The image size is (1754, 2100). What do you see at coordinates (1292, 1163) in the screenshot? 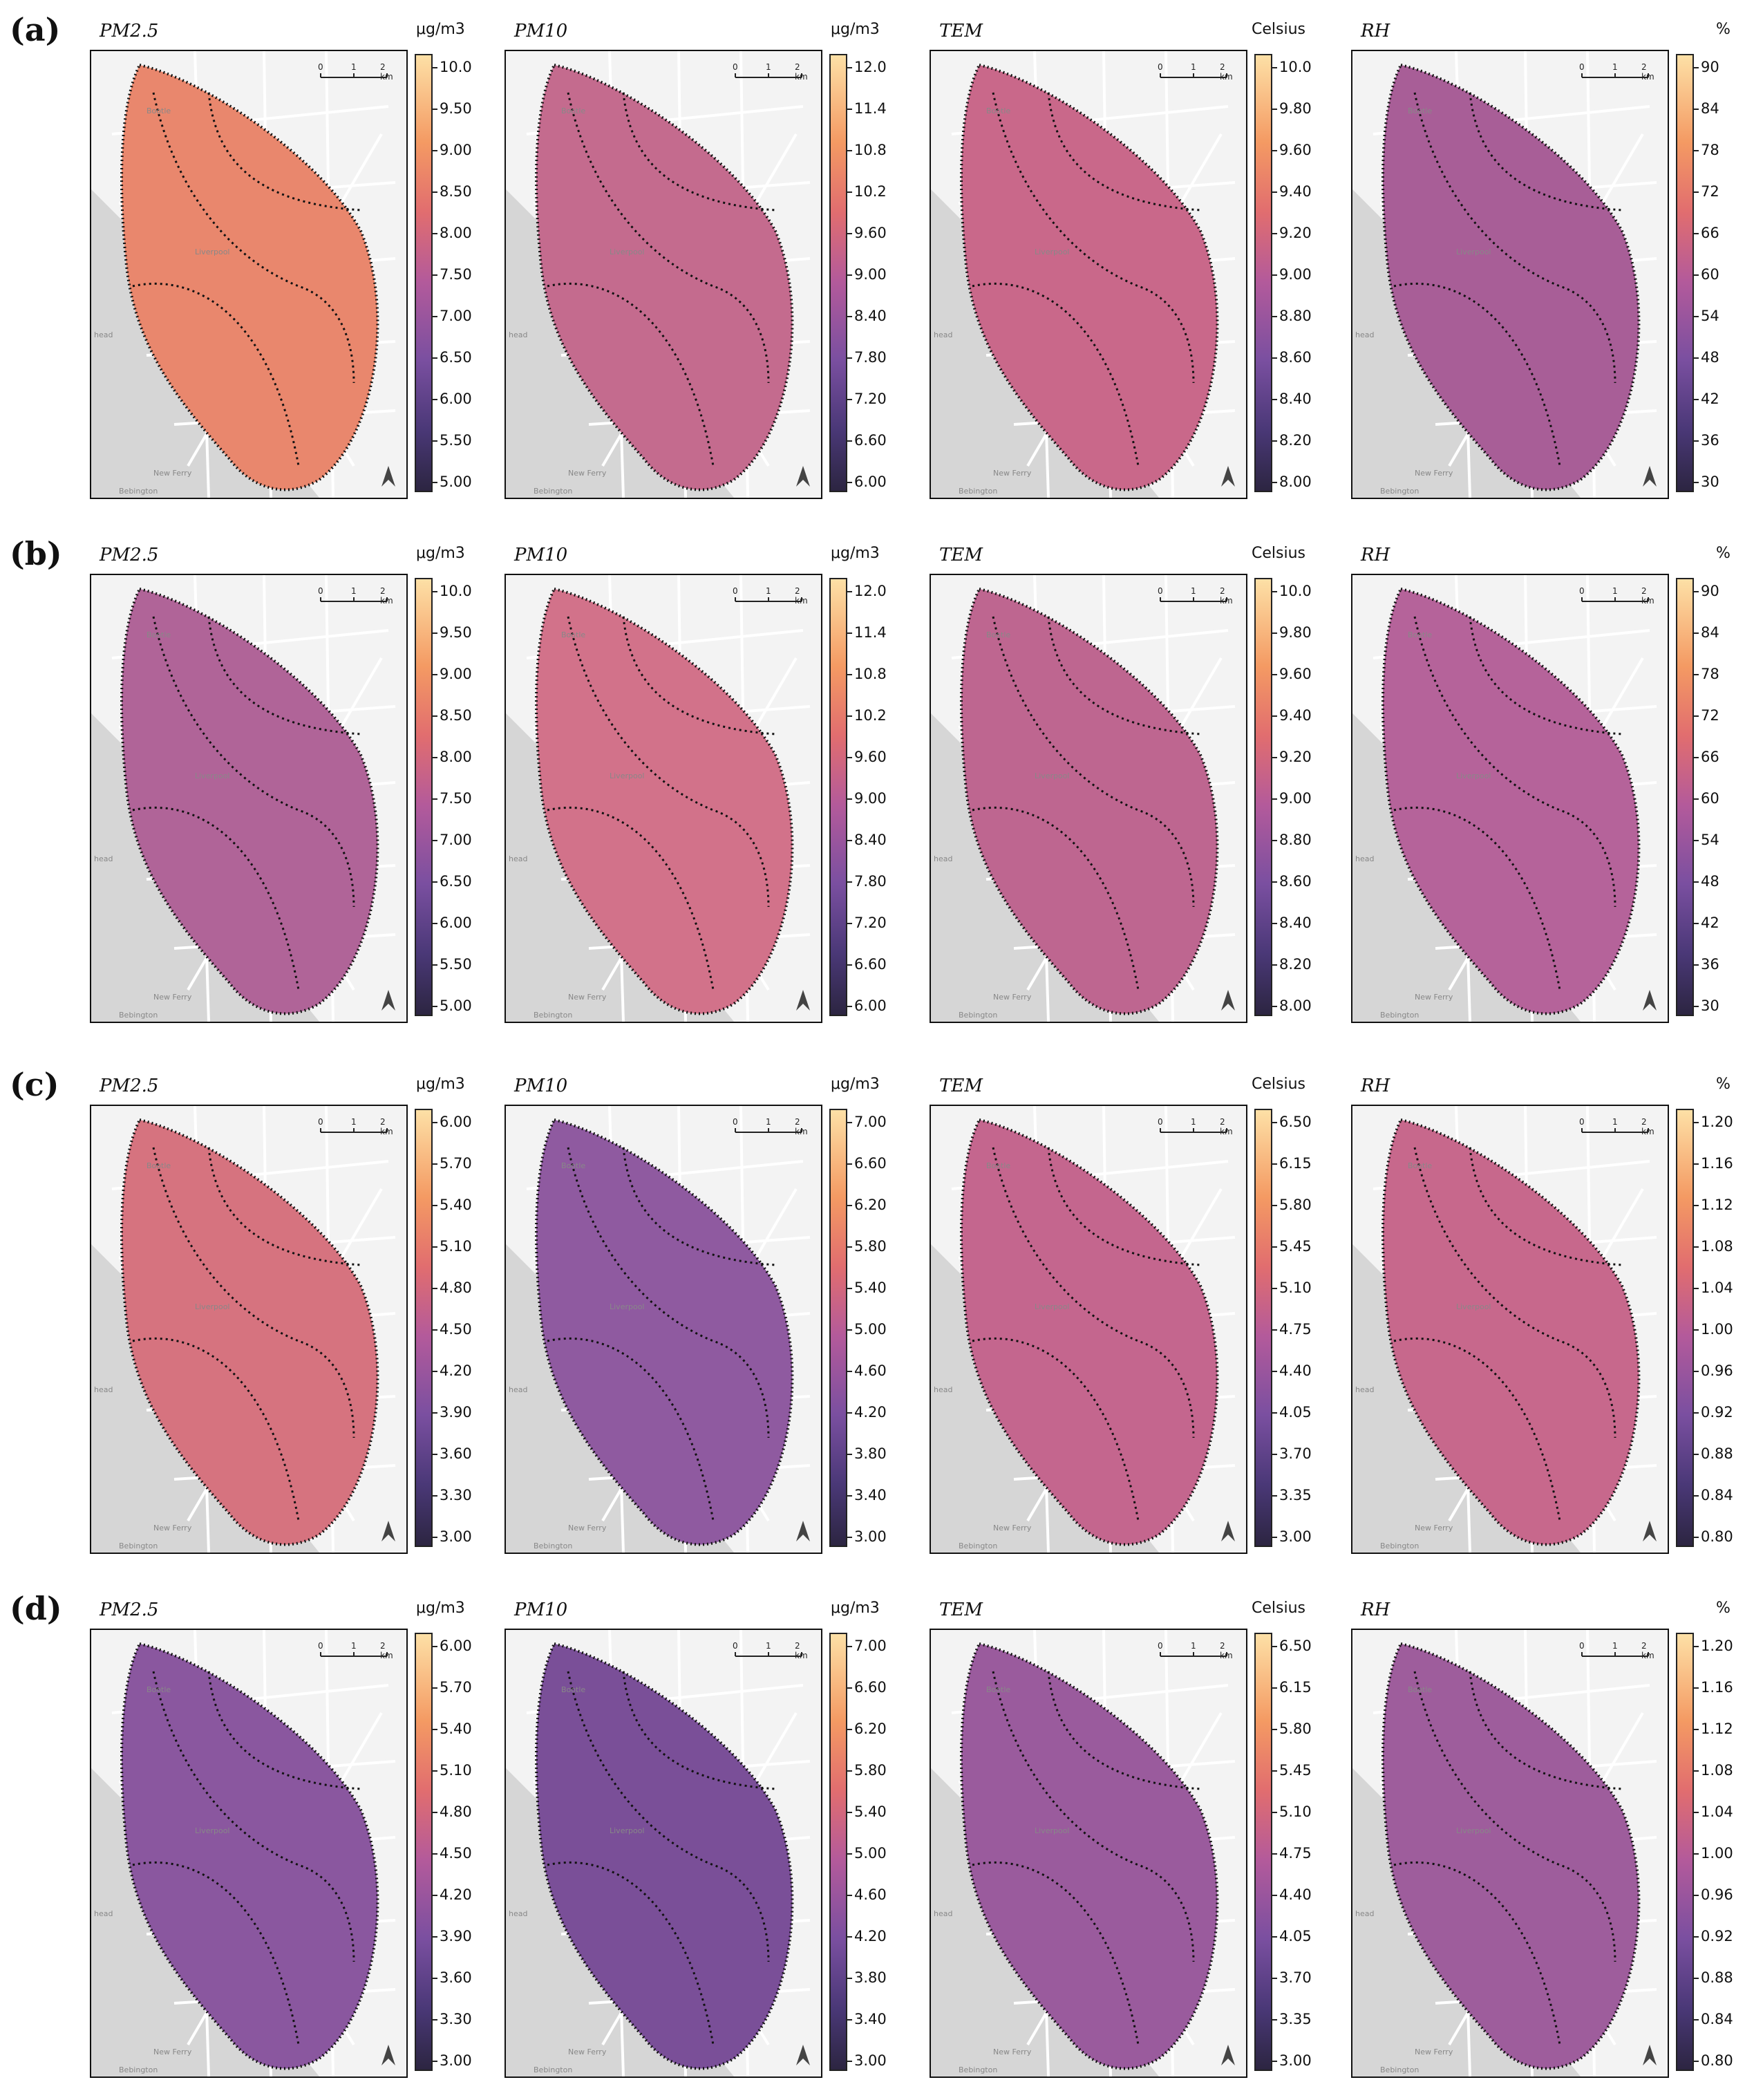
I see `colorbar-tick-label: 6.15` at bounding box center [1292, 1163].